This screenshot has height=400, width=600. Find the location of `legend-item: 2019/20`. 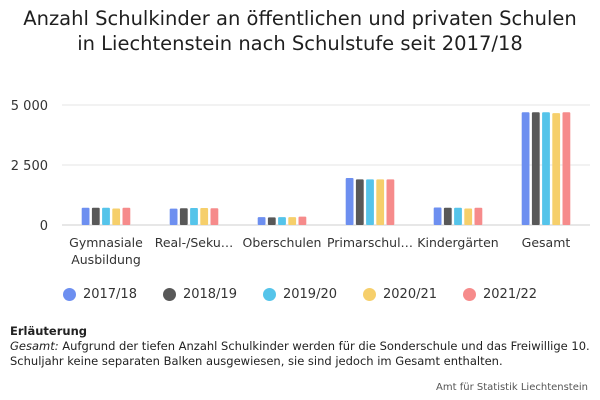

legend-item: 2019/20 is located at coordinates (299, 294).